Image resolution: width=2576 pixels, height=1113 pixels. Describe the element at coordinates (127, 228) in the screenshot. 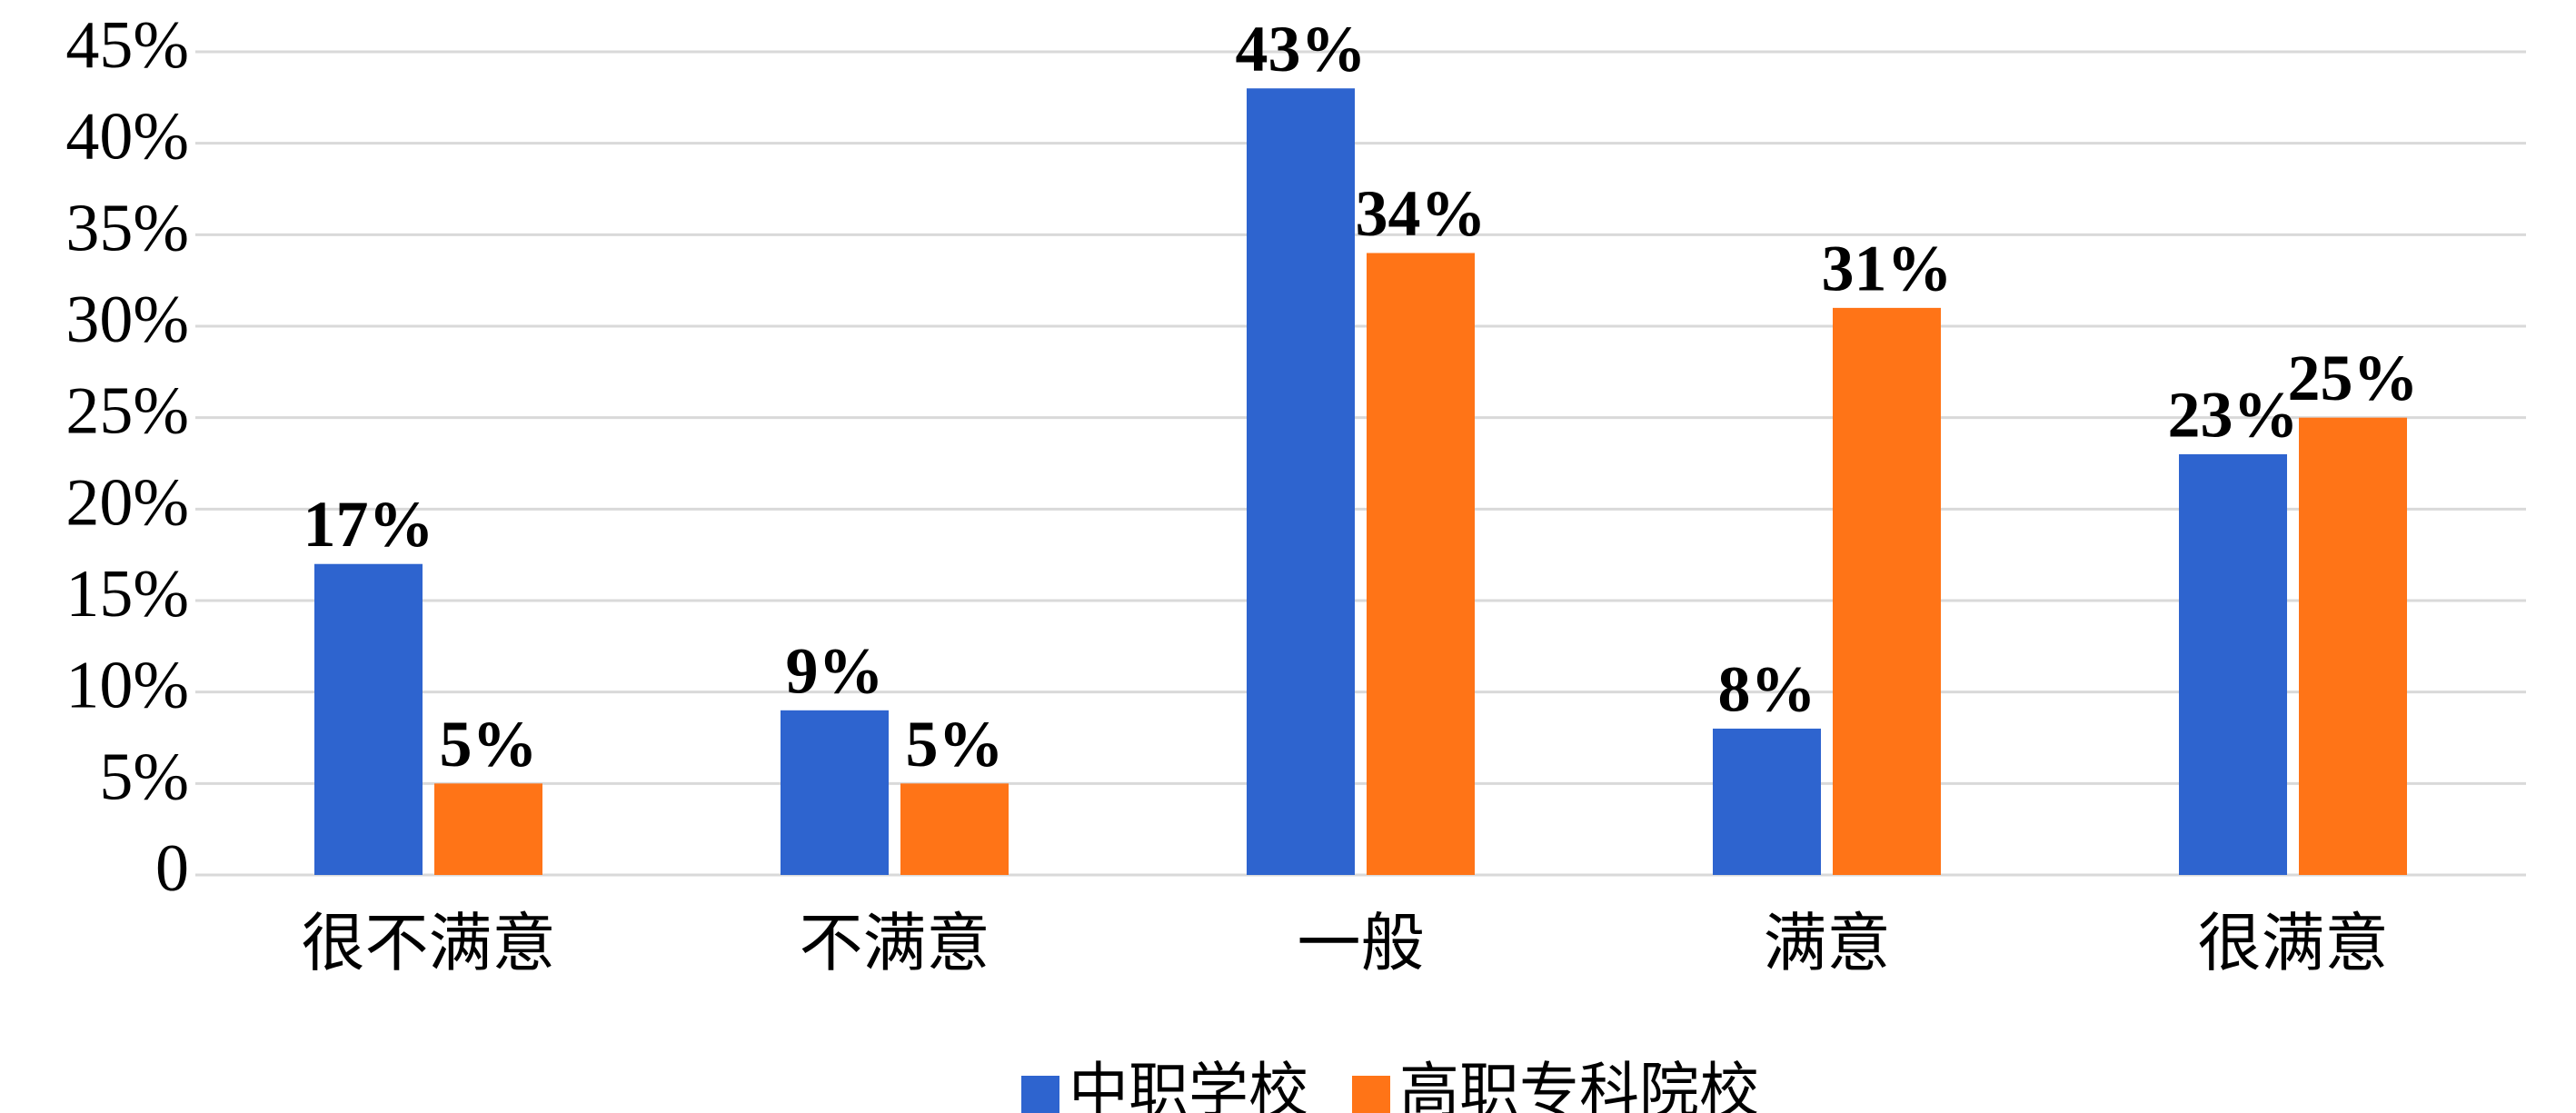

I see `y-tick-label: 35%` at that location.